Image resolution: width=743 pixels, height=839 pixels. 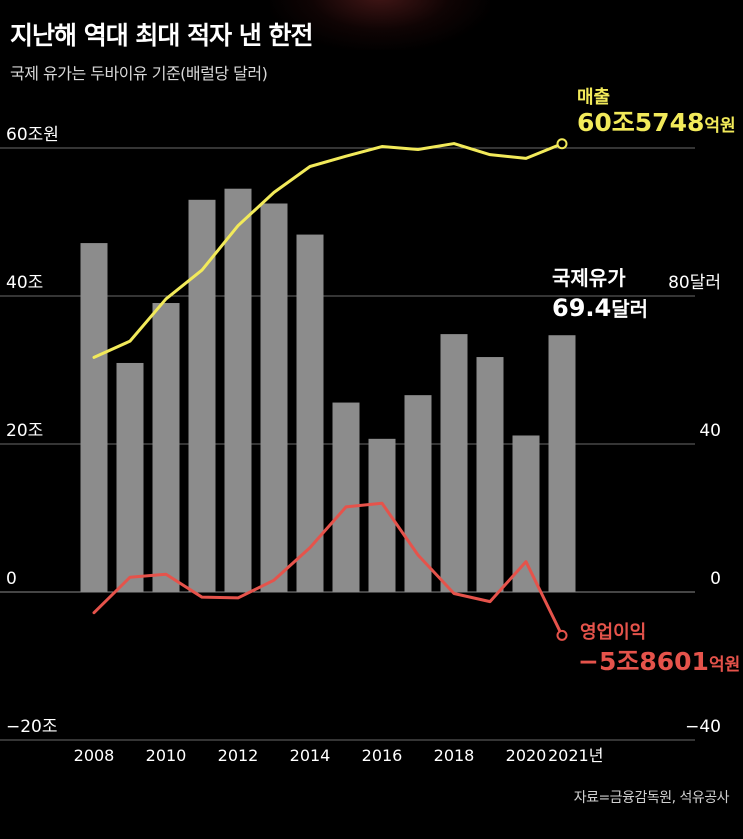 What do you see at coordinates (32, 135) in the screenshot?
I see `y-left-tick: 60조원` at bounding box center [32, 135].